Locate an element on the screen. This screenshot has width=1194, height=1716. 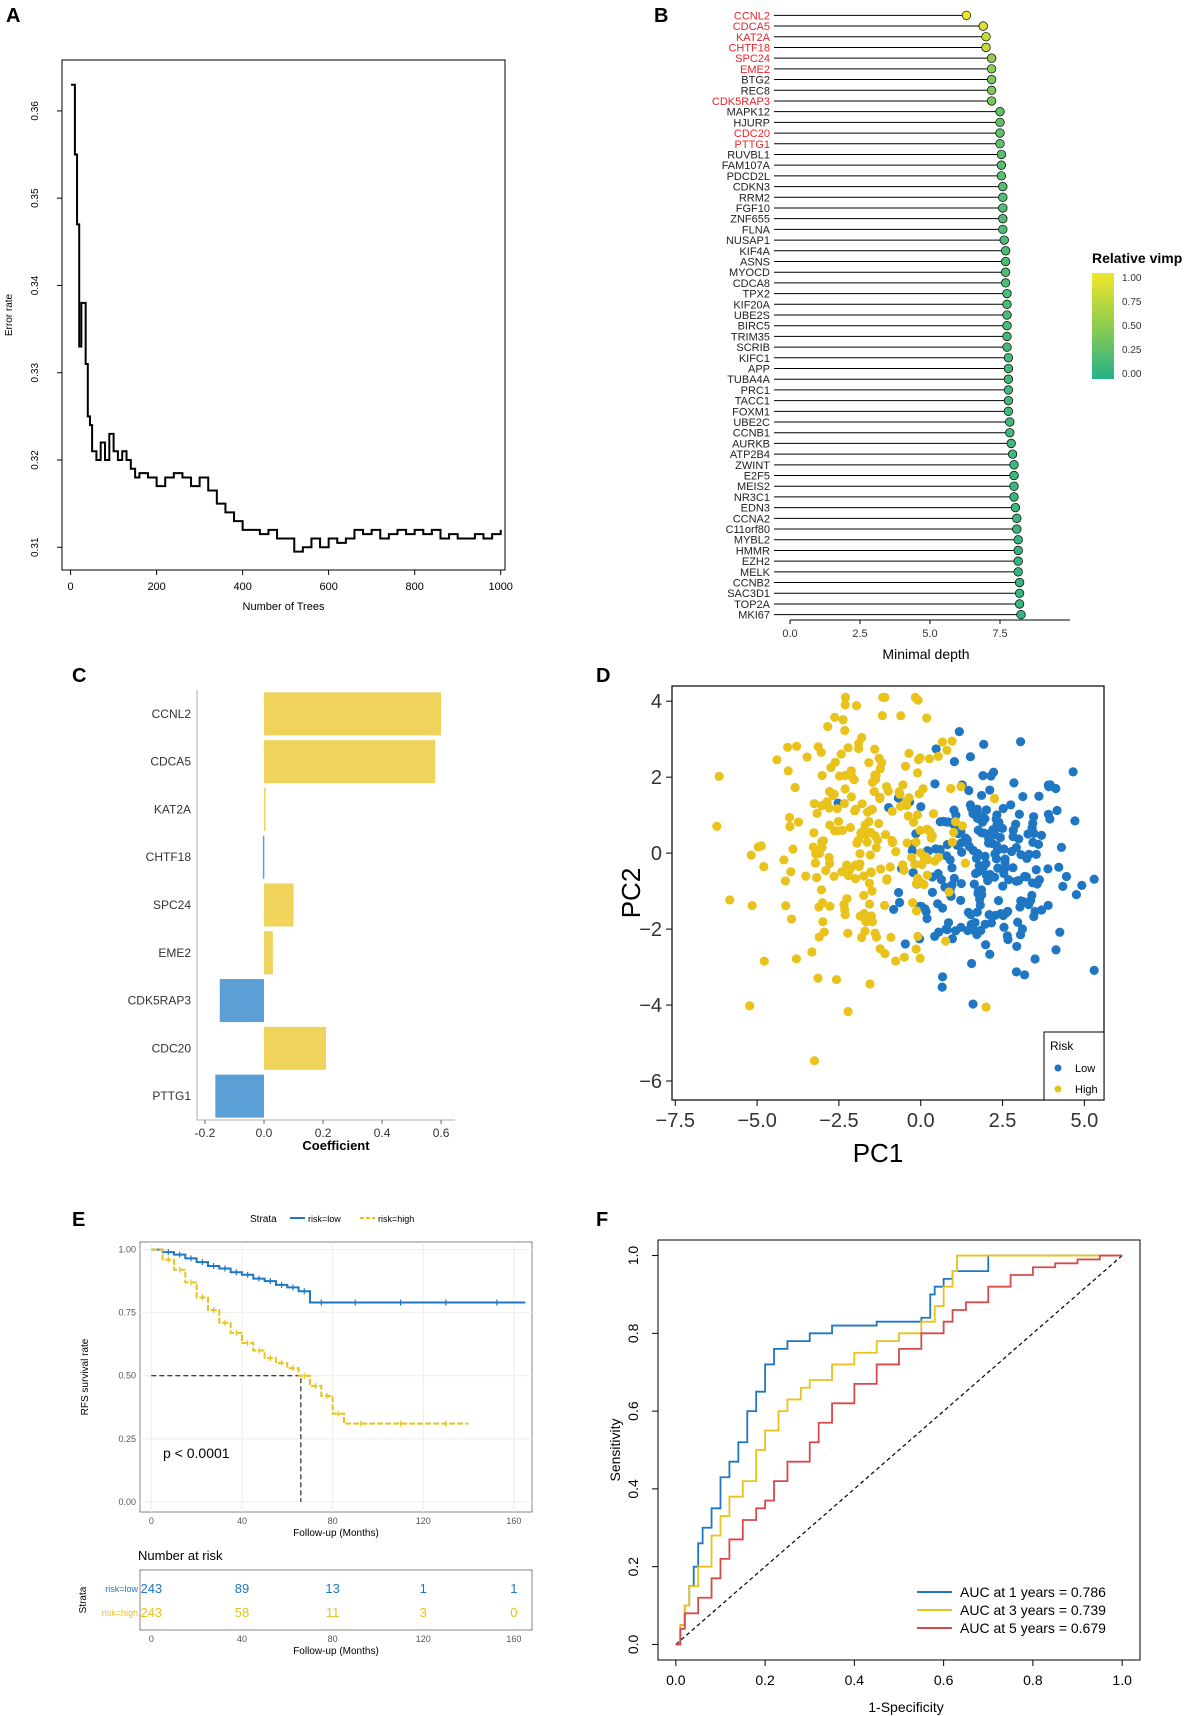
gene-label: PTTG1 is located at coordinates (752, 145).